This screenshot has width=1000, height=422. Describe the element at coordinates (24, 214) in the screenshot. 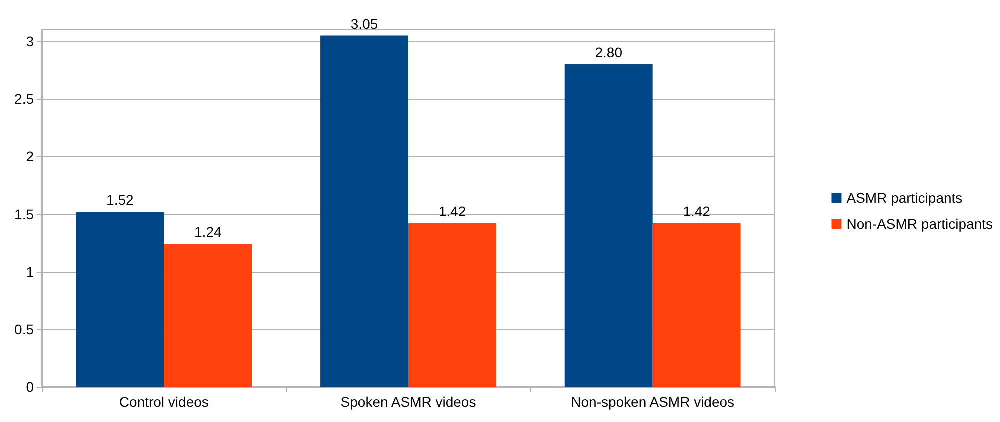

I see `y-tick-label: 1.5` at that location.